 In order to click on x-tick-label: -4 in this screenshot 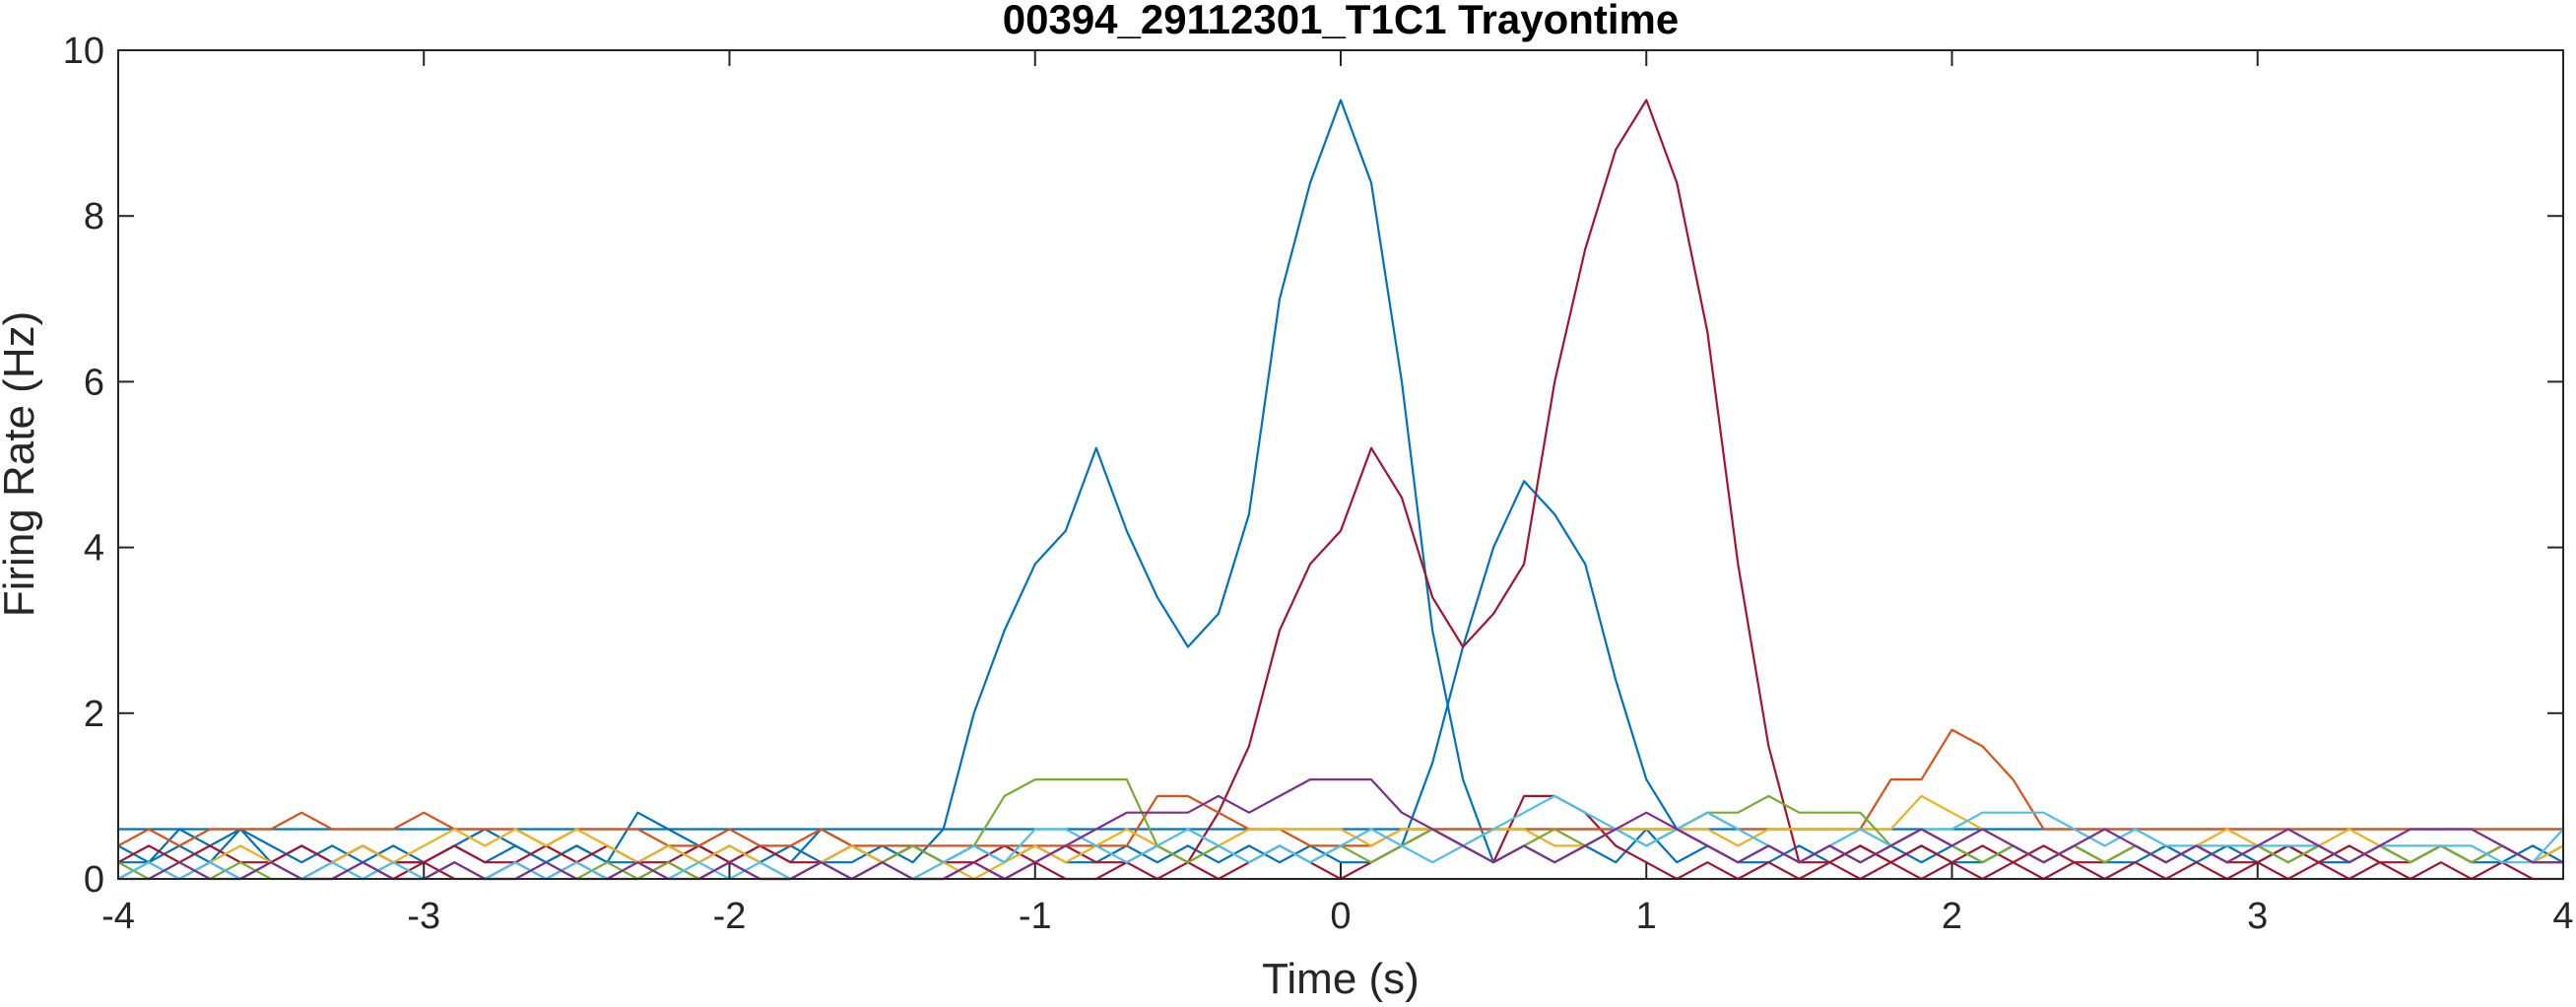, I will do `click(118, 916)`.